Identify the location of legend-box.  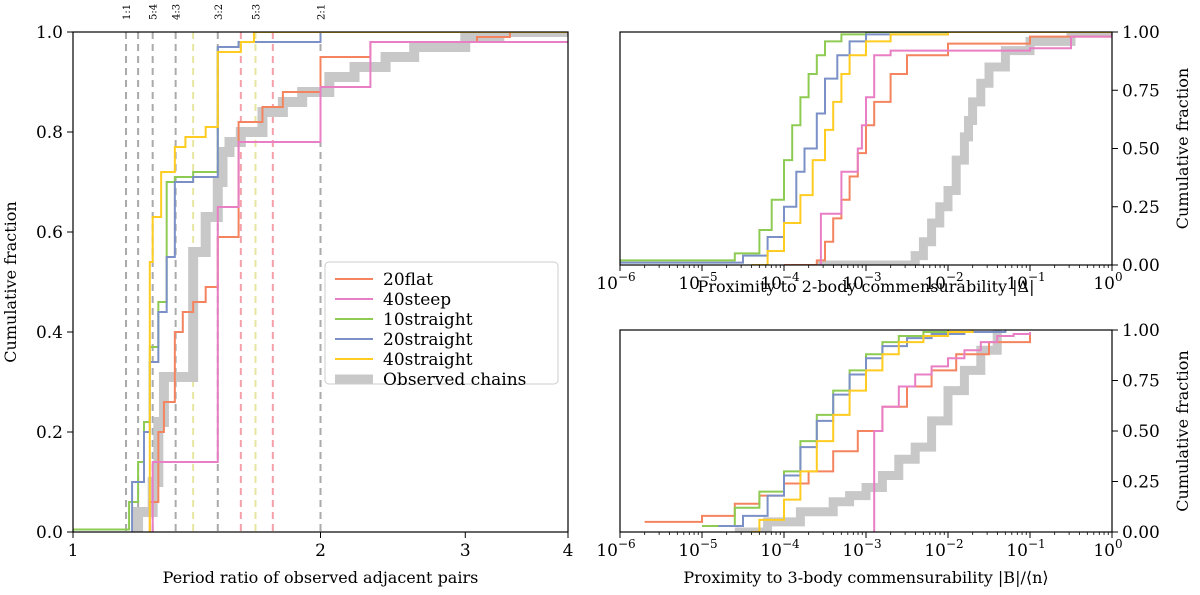
(441, 323).